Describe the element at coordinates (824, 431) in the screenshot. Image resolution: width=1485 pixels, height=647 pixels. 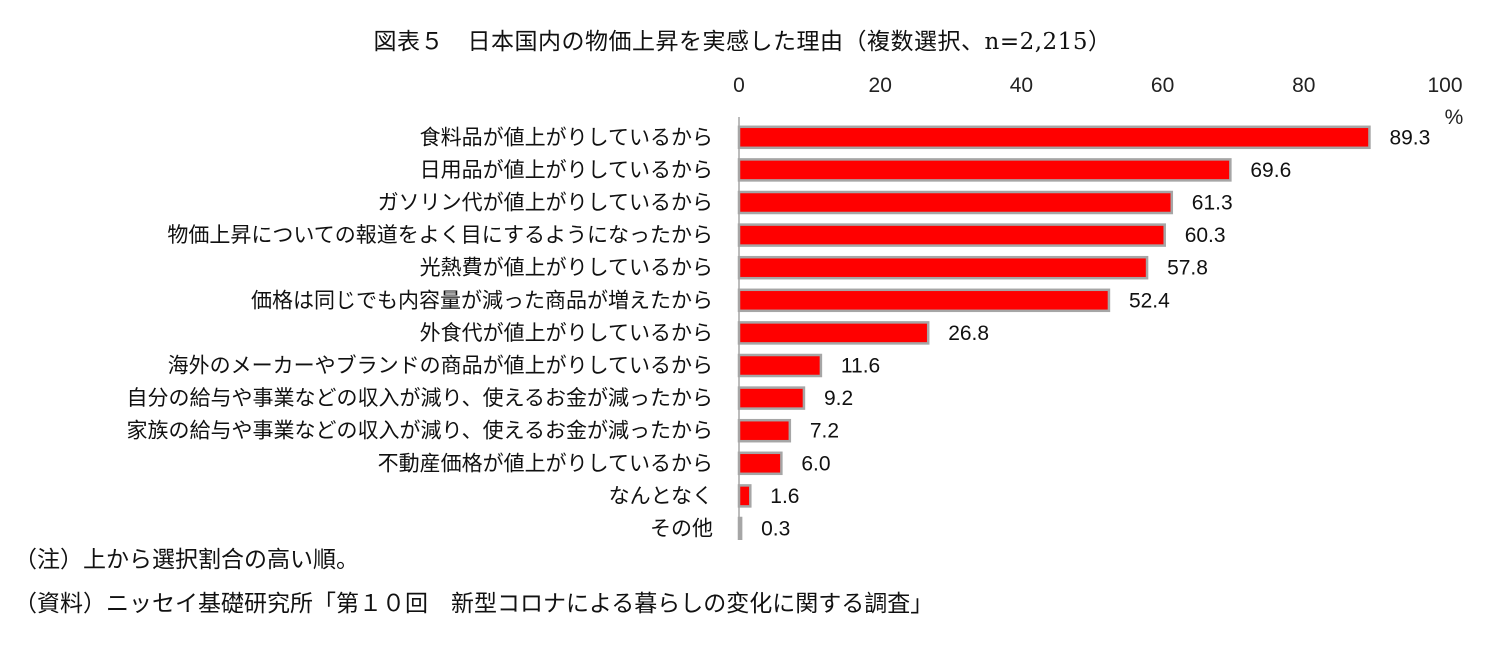
I see `value-label: 7.2` at that location.